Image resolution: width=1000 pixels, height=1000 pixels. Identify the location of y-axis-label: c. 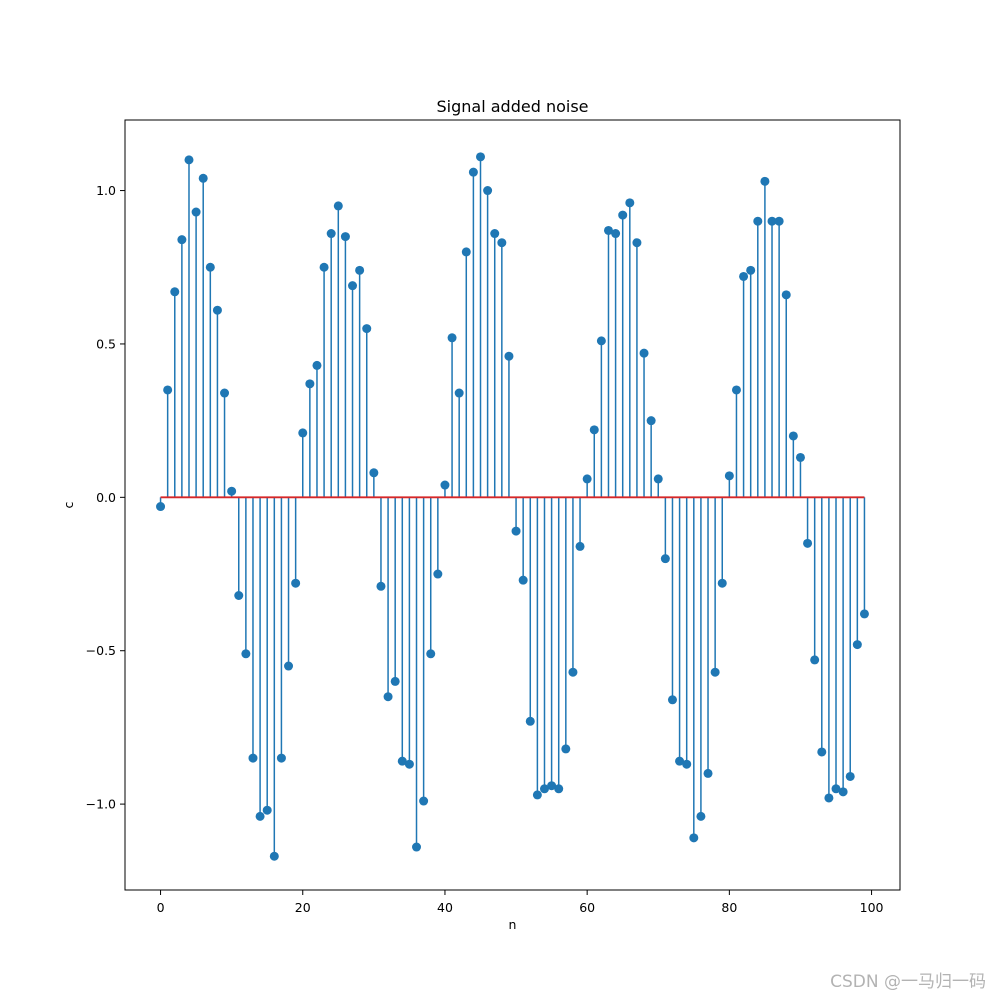
(68, 504).